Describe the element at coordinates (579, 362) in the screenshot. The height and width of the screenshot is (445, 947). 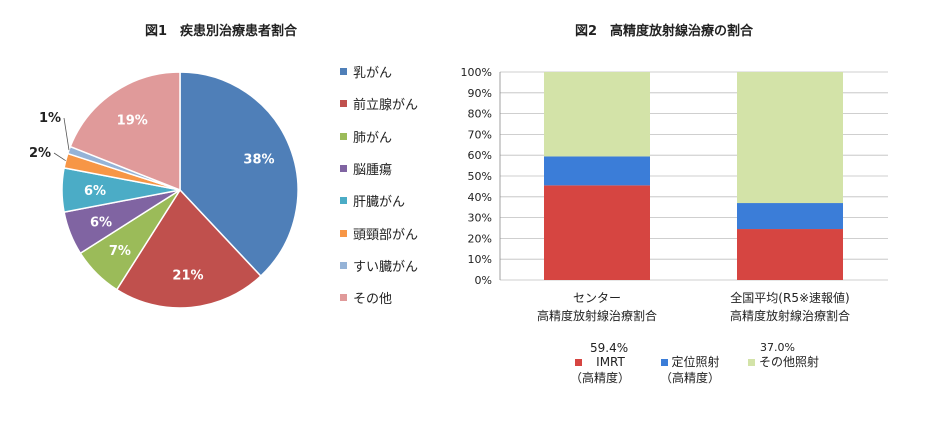
I see `legend-imrt-swatch` at that location.